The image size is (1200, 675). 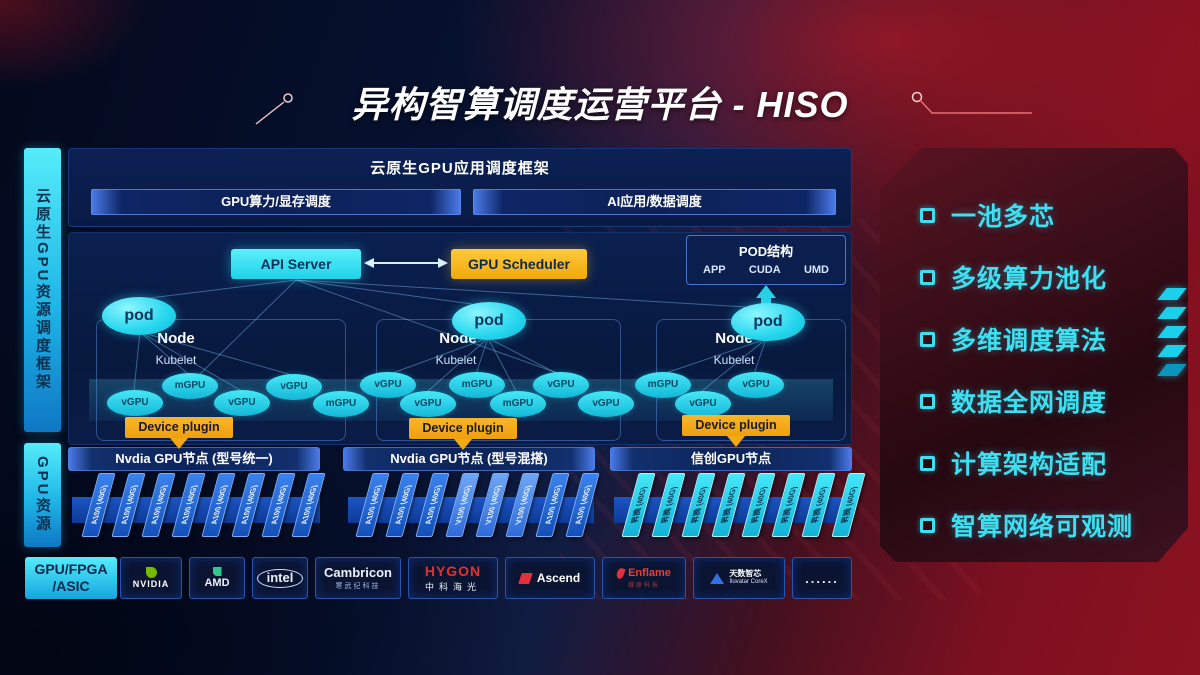 What do you see at coordinates (525, 578) in the screenshot?
I see `ascend-logo-icon` at bounding box center [525, 578].